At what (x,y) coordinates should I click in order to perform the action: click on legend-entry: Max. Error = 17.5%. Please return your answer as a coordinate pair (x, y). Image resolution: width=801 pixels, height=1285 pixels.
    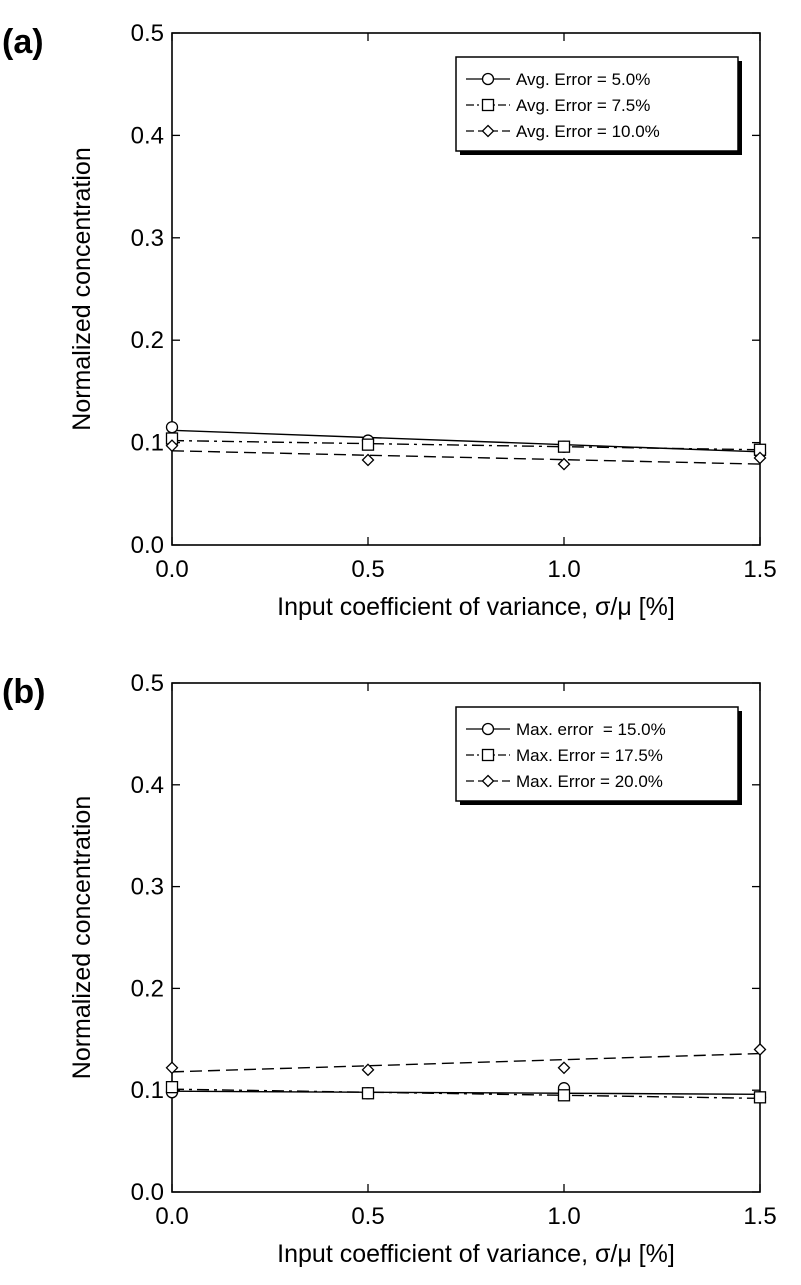
    Looking at the image, I should click on (589, 755).